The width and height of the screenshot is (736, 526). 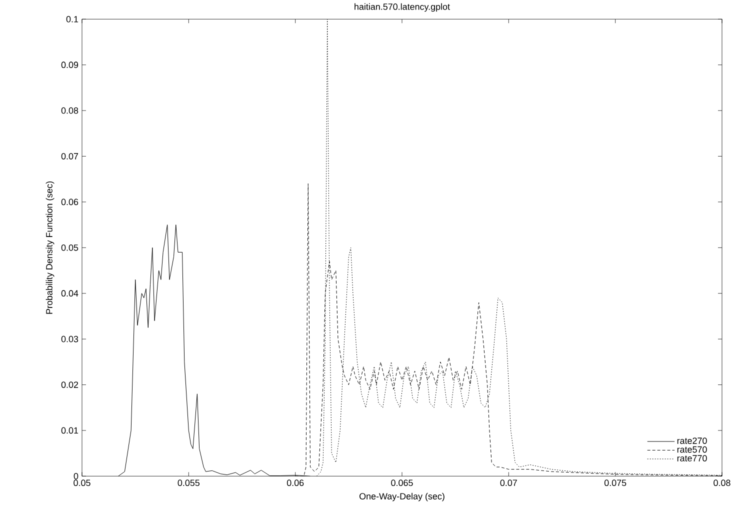 I want to click on x-tick-label: 0.075, so click(x=615, y=483).